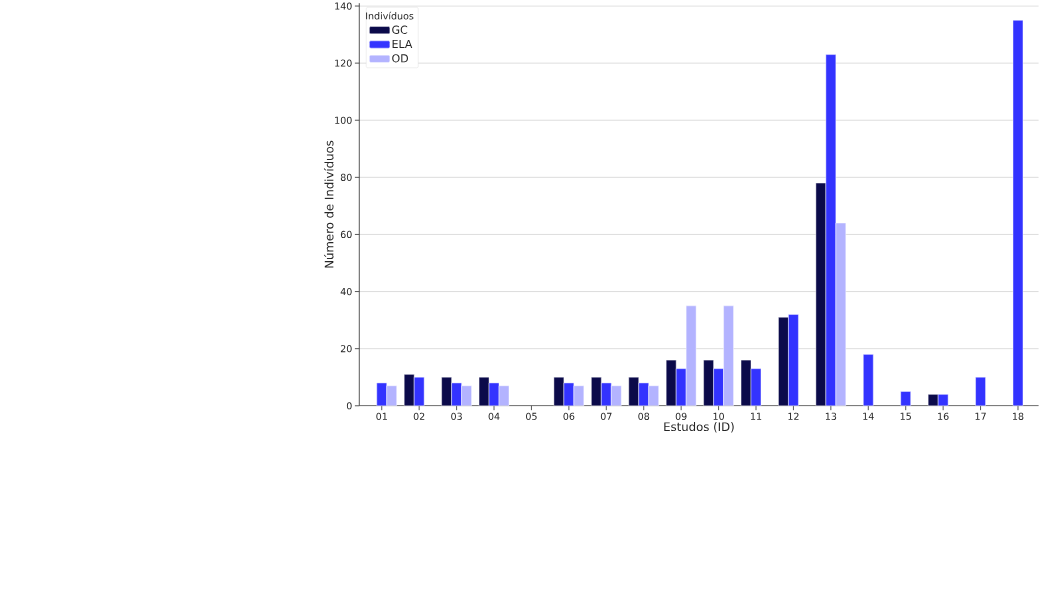 Image resolution: width=1039 pixels, height=611 pixels. I want to click on y-tick-label: 100, so click(343, 120).